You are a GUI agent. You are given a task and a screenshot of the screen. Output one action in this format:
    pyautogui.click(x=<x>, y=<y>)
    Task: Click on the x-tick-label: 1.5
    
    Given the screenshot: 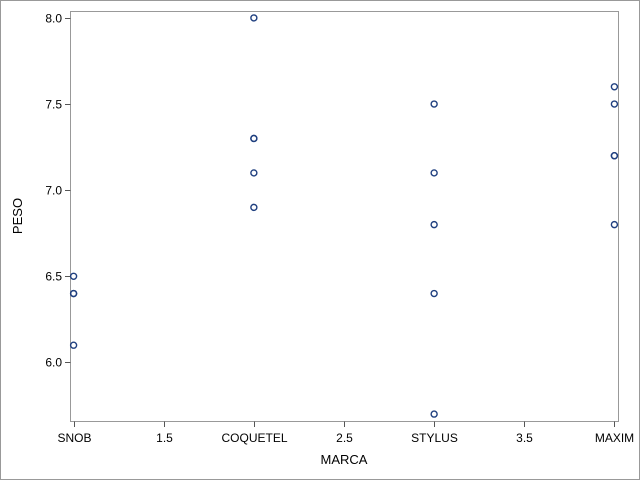 What is the action you would take?
    pyautogui.click(x=164, y=438)
    